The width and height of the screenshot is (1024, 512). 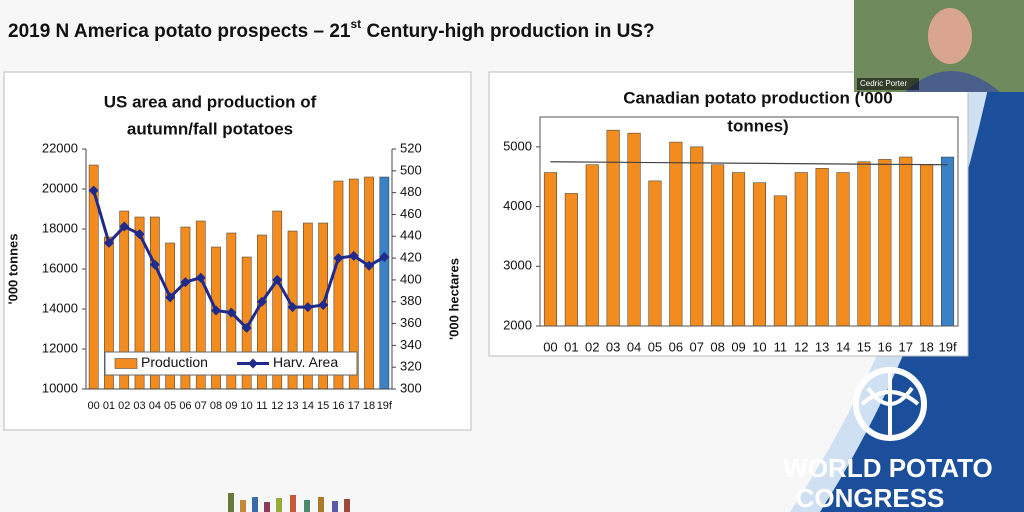 I want to click on y-tick-label: 2000, so click(x=517, y=324).